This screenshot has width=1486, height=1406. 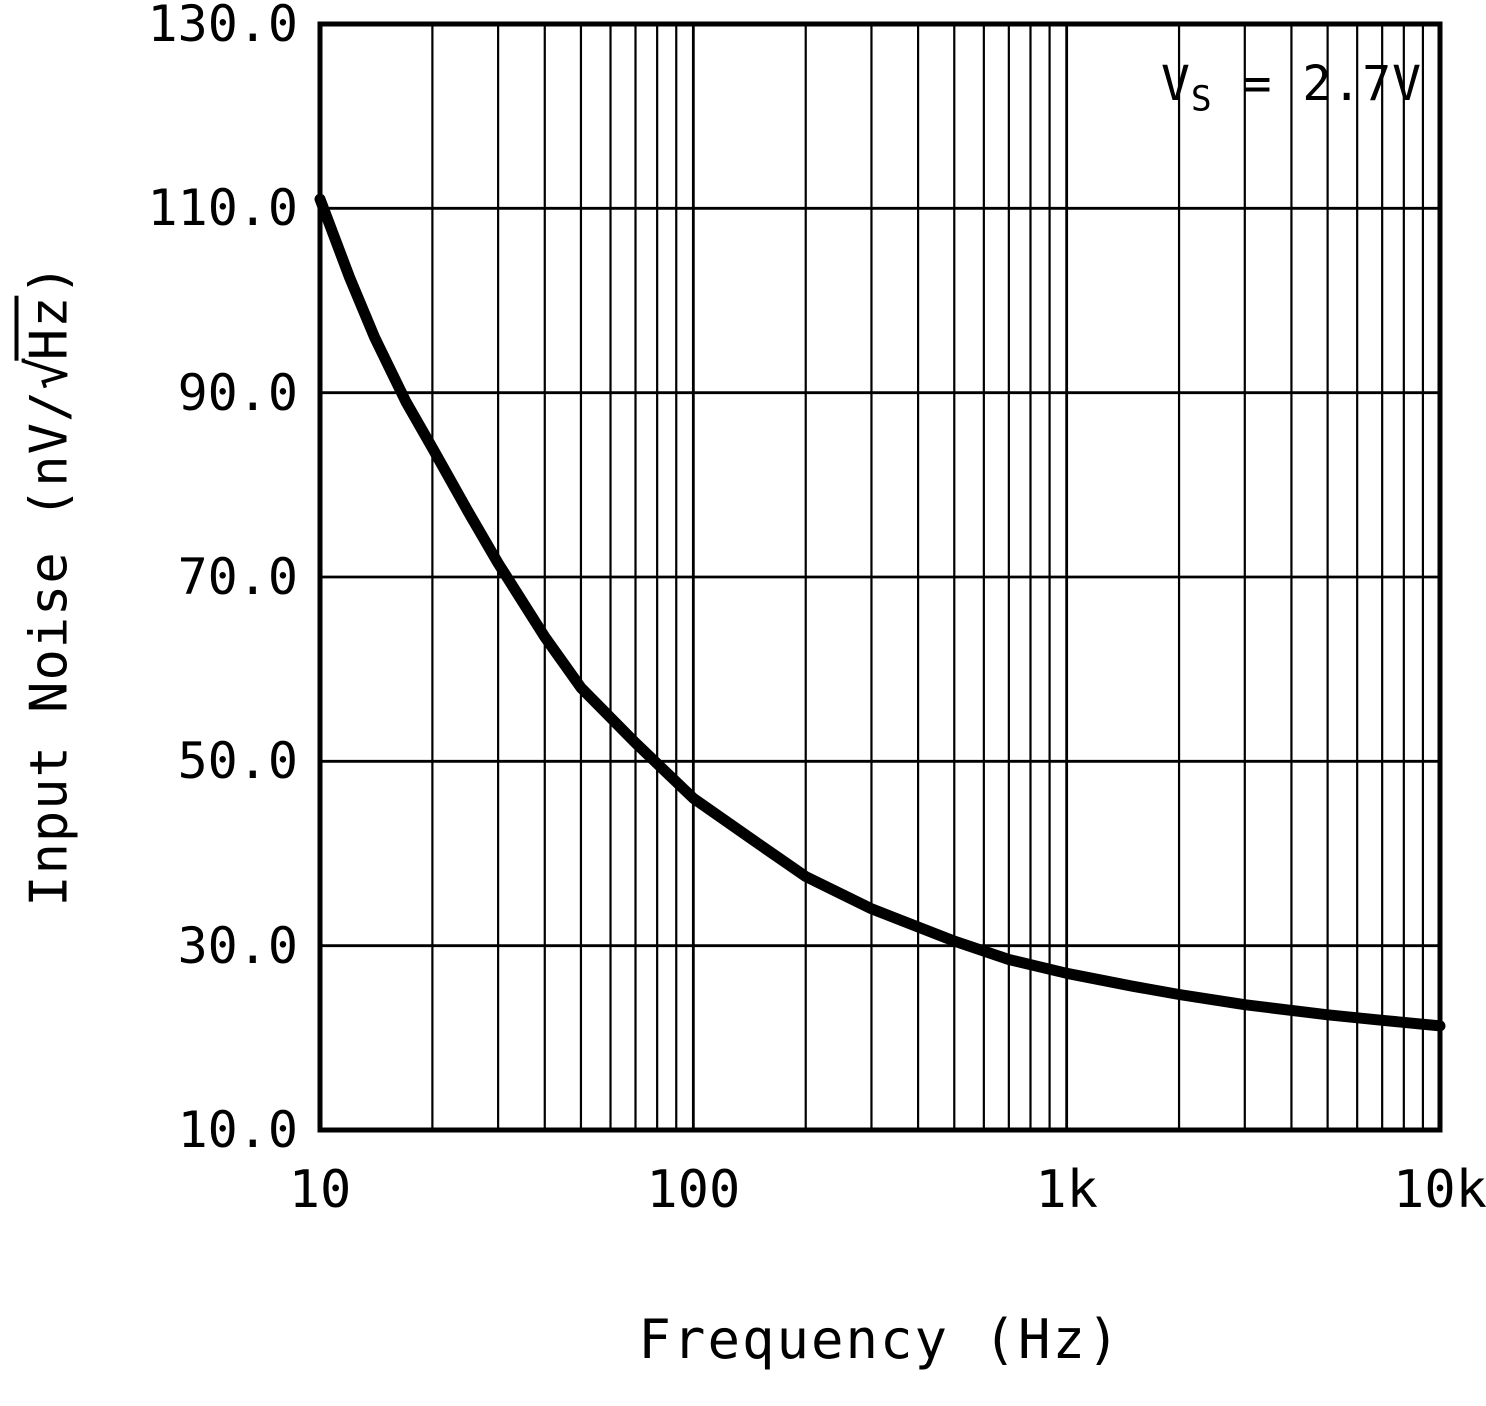 I want to click on y-axis-title-suffix: ), so click(x=49, y=279).